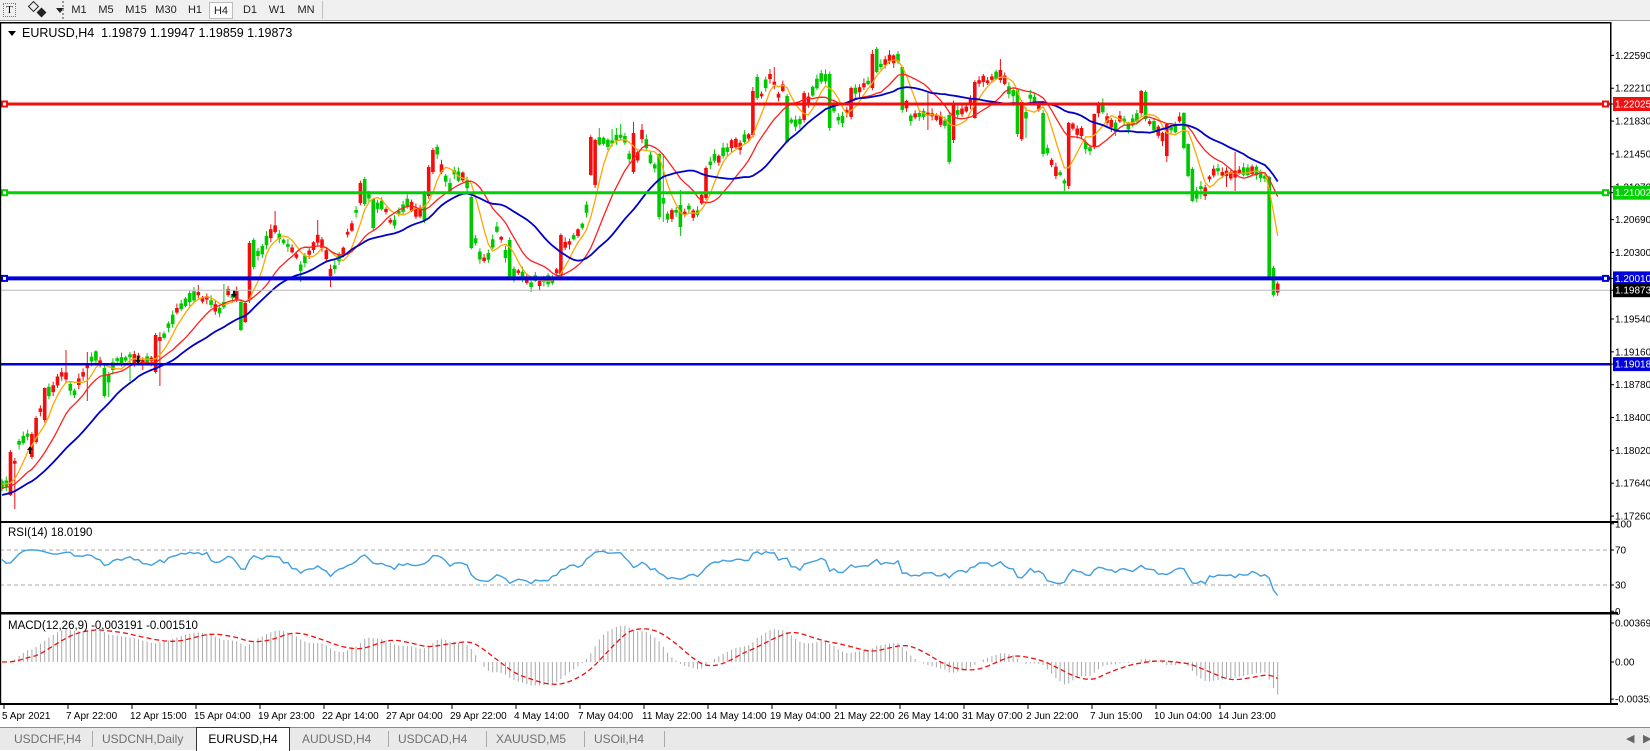 The width and height of the screenshot is (1650, 751). What do you see at coordinates (992, 716) in the screenshot?
I see `svg-text: 31 May 07:00` at bounding box center [992, 716].